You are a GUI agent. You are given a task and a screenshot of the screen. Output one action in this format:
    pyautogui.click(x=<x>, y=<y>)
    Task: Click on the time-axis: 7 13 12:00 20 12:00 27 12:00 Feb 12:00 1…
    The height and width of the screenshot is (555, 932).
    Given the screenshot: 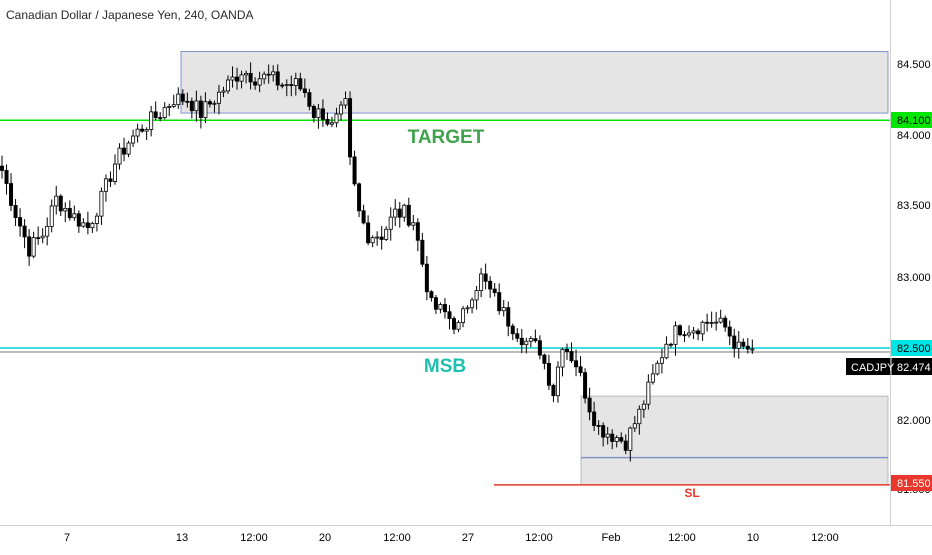 What is the action you would take?
    pyautogui.click(x=451, y=538)
    